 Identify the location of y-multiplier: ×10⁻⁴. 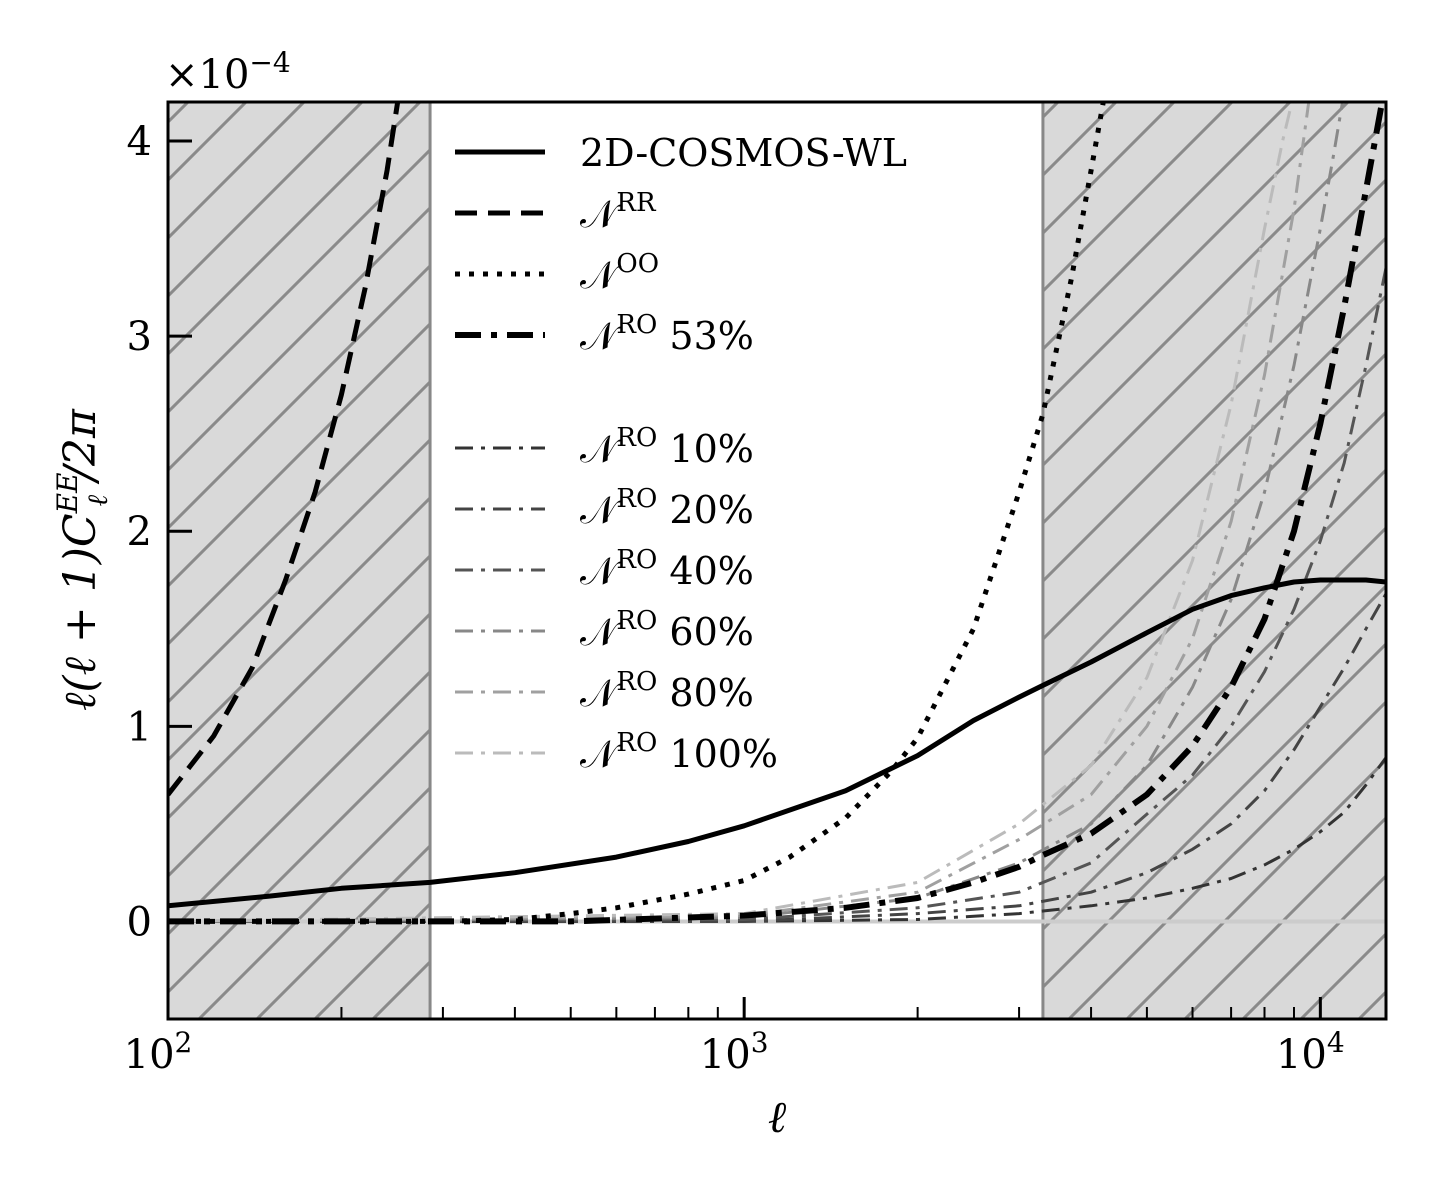
(228, 72).